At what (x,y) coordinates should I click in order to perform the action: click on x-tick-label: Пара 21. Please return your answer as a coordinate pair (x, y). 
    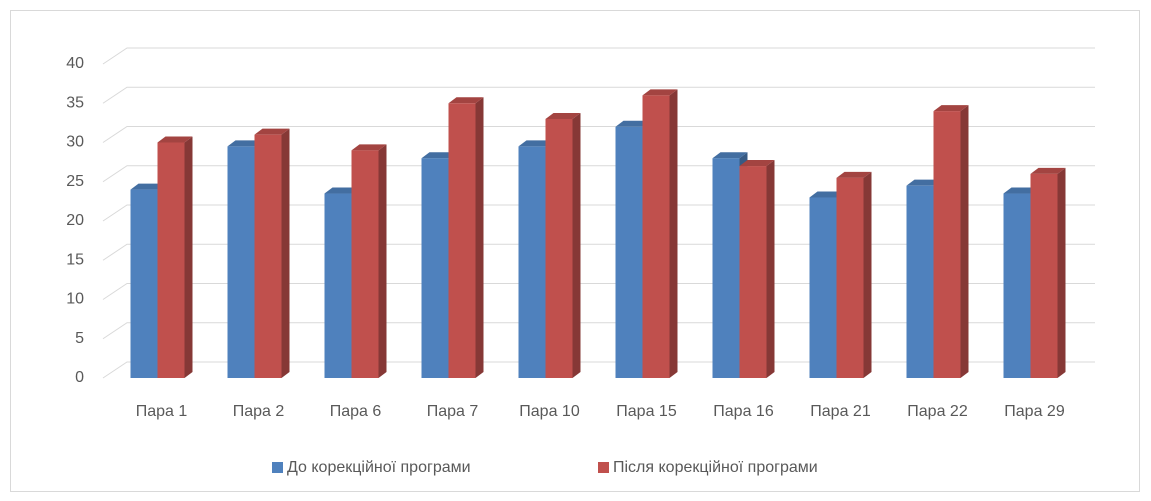
    Looking at the image, I should click on (840, 411).